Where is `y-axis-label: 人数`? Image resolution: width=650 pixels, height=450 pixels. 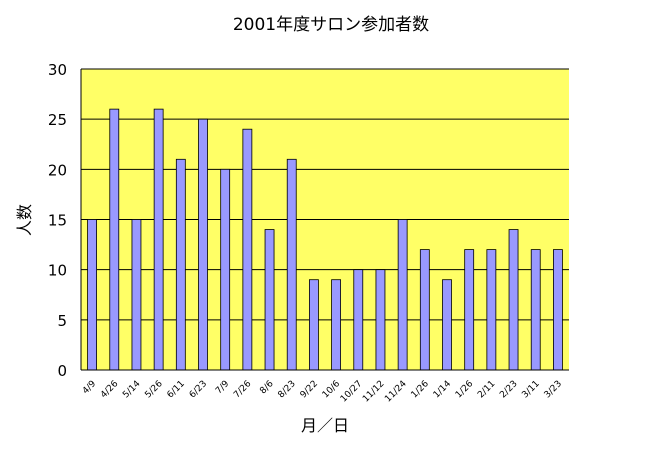
y-axis-label: 人数 is located at coordinates (24, 220).